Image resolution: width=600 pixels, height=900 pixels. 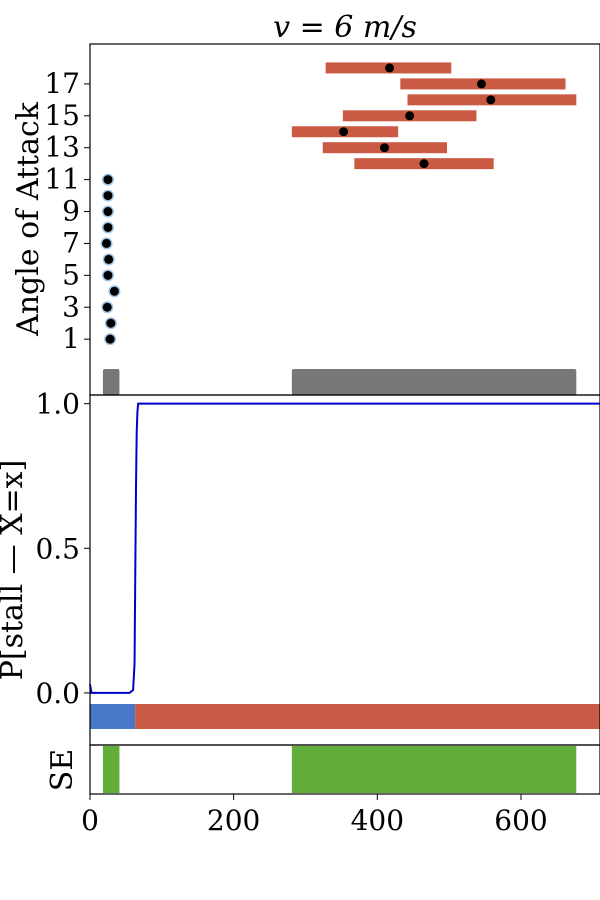 I want to click on y-tick-label: 5, so click(x=71, y=274).